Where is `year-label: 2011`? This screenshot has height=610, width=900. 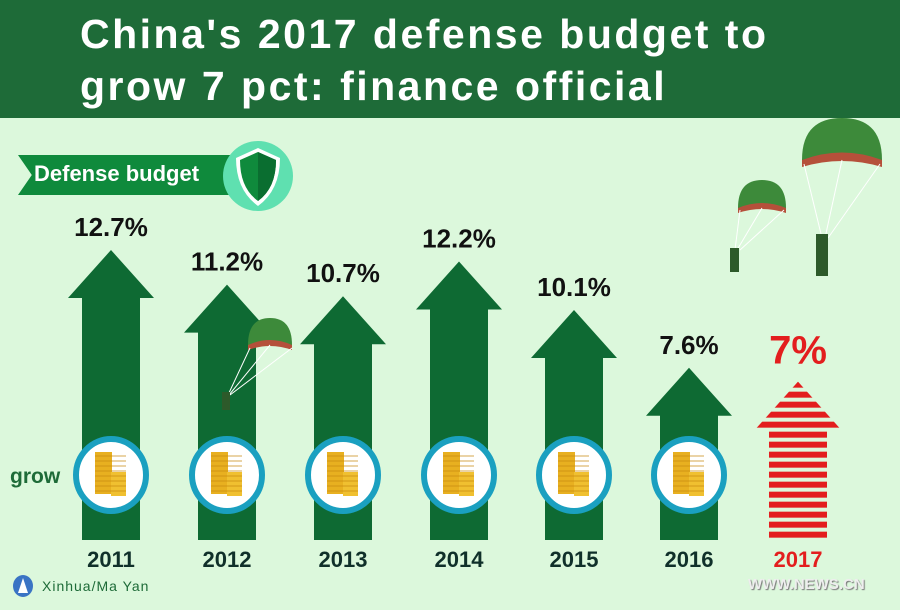
year-label: 2011 is located at coordinates (111, 559).